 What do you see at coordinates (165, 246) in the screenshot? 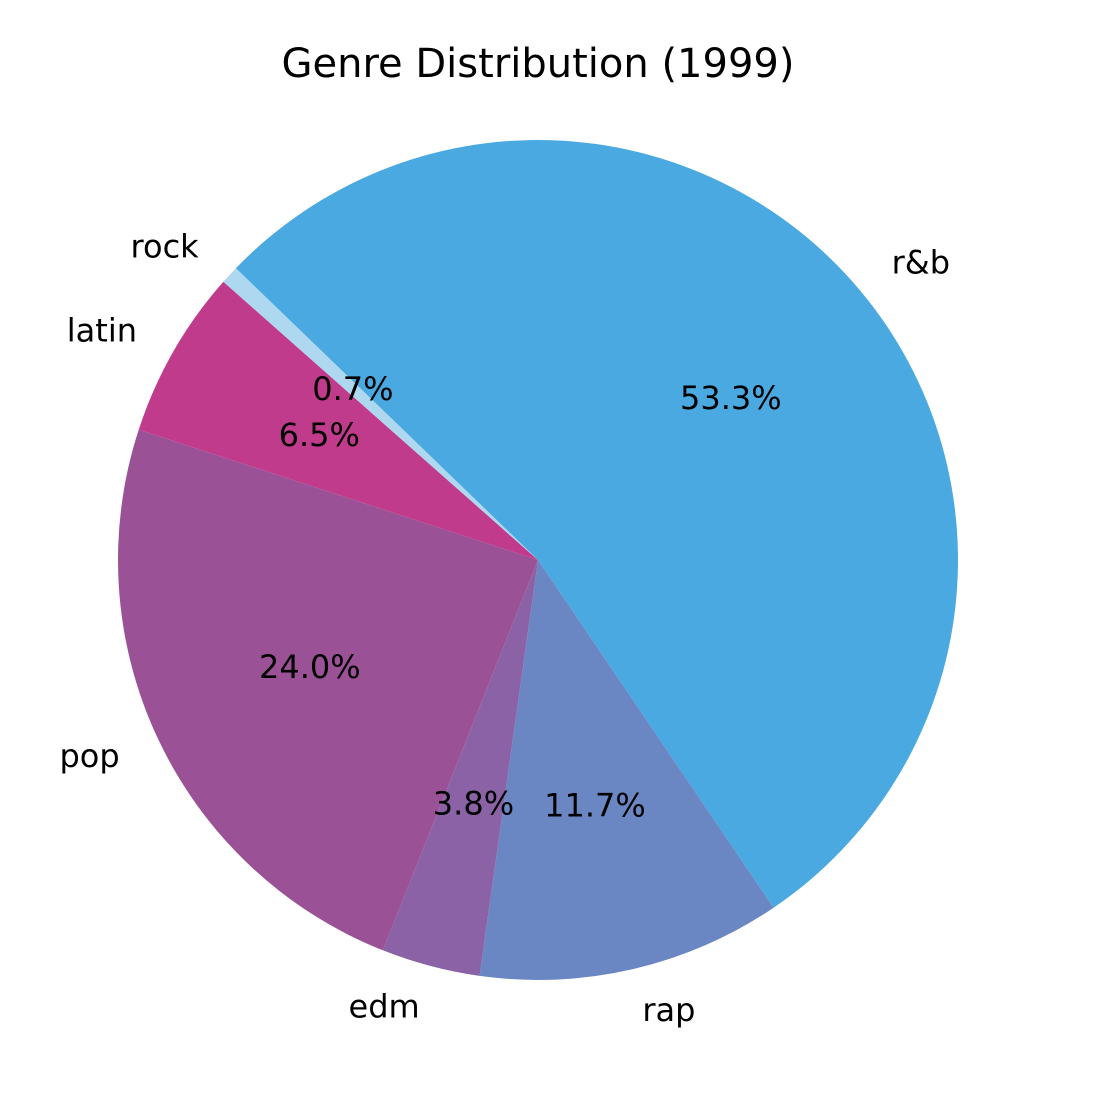
I see `pie-category-label: rock` at bounding box center [165, 246].